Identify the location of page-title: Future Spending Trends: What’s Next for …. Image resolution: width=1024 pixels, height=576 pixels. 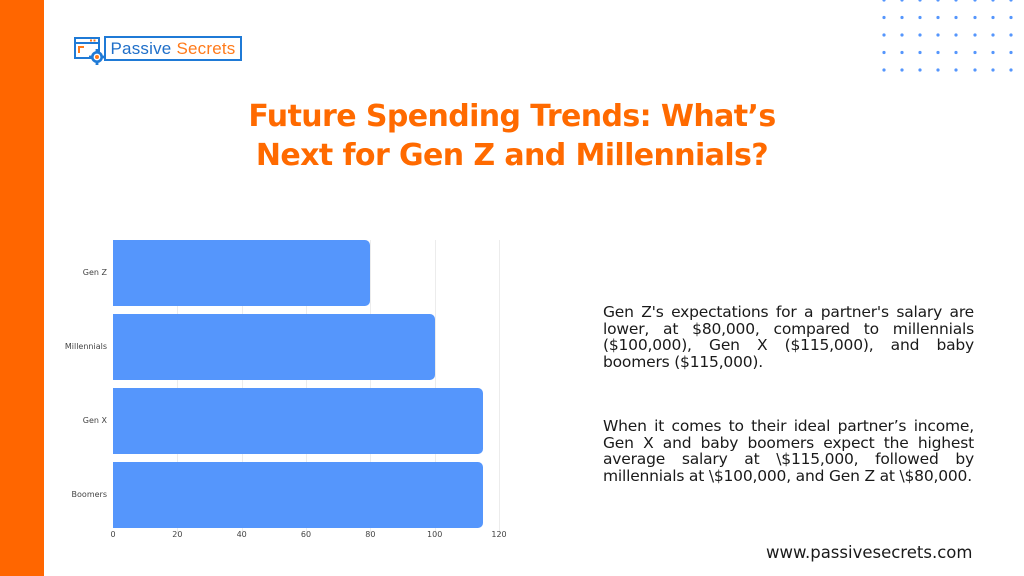
(512, 136).